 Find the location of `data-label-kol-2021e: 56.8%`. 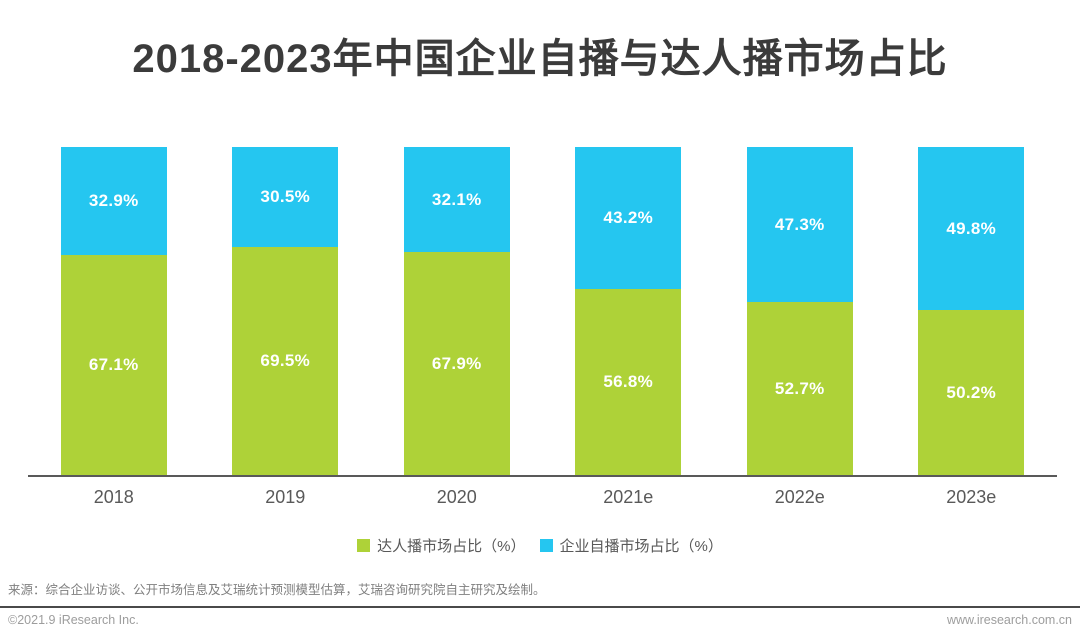

data-label-kol-2021e: 56.8% is located at coordinates (628, 381).